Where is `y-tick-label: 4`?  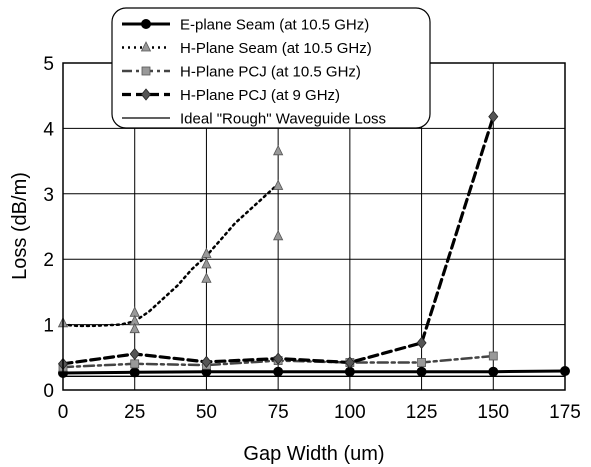
y-tick-label: 4 is located at coordinates (48, 129).